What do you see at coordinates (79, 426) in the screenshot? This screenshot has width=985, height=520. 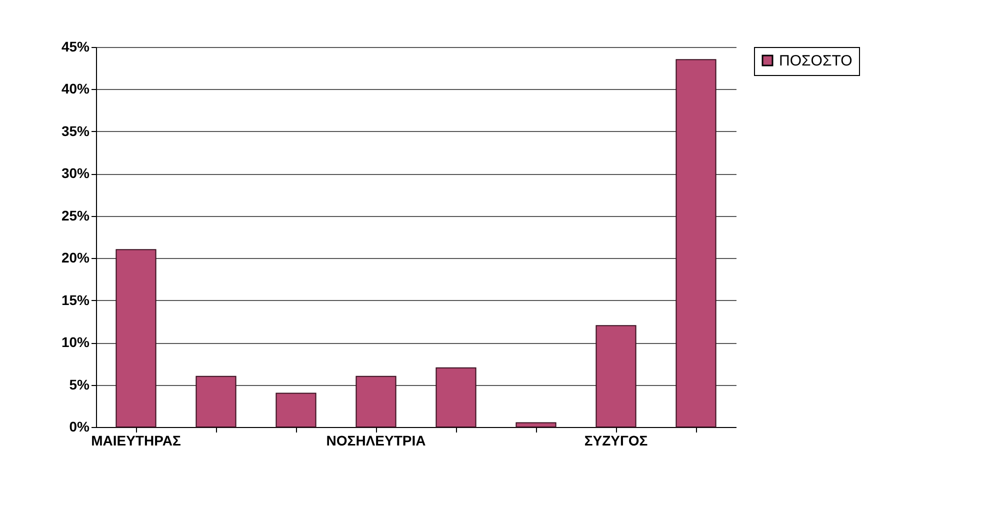 I see `y-tick-label: 0%` at bounding box center [79, 426].